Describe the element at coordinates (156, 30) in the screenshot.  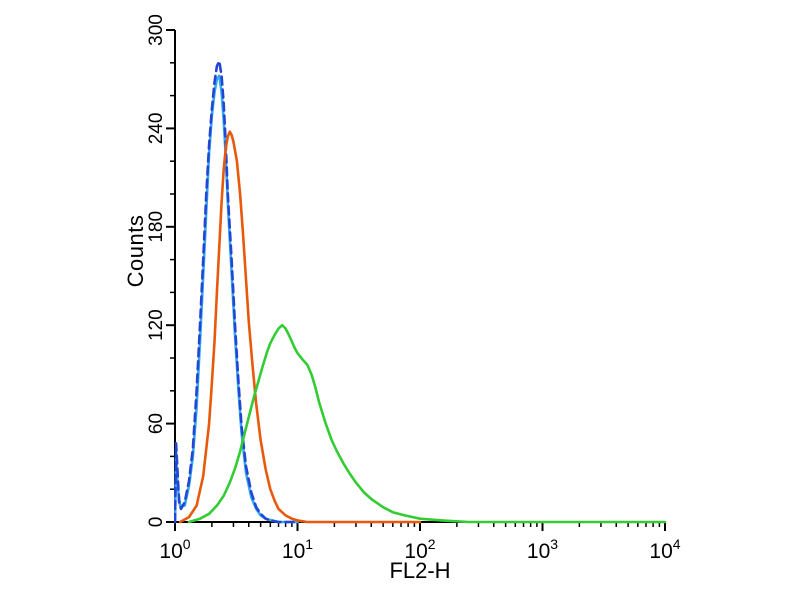
I see `y-tick-label: 300` at that location.